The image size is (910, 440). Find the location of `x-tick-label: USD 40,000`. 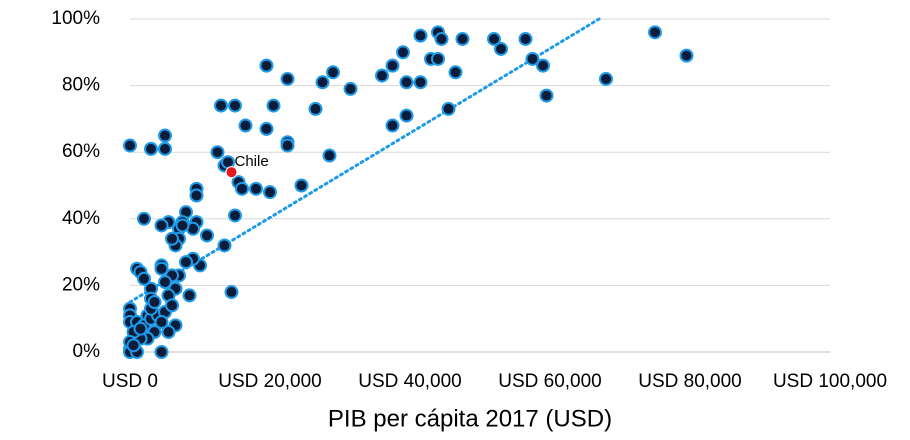

x-tick-label: USD 40,000 is located at coordinates (410, 381).